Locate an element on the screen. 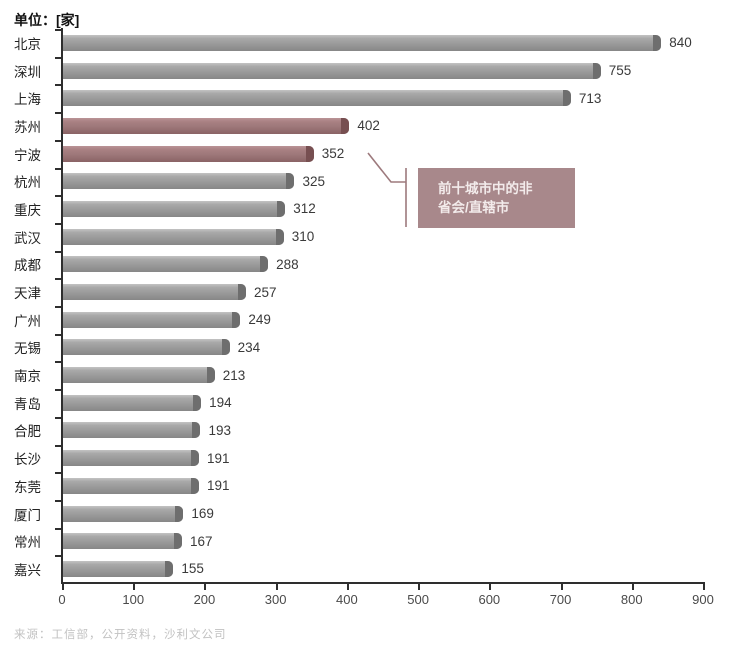 The width and height of the screenshot is (741, 647). chart-title: 单位：[家] is located at coordinates (47, 20).